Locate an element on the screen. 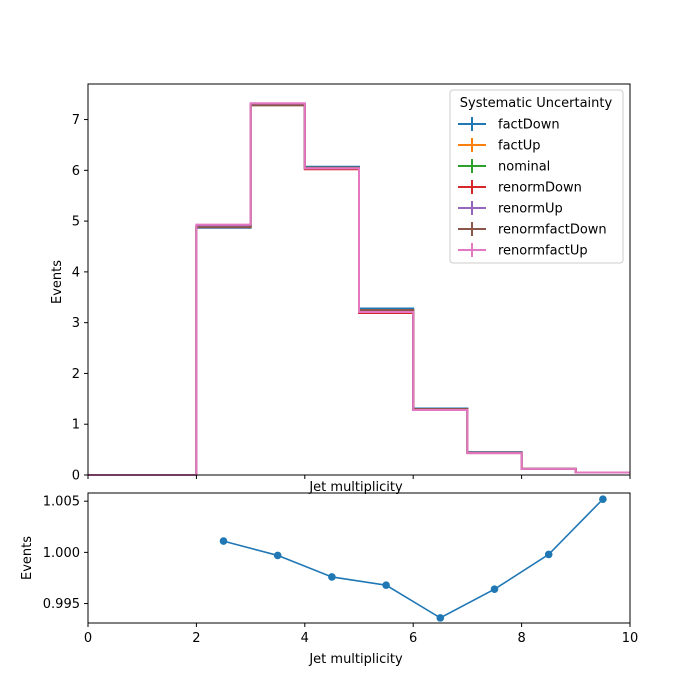  ratio-series is located at coordinates (413, 558).